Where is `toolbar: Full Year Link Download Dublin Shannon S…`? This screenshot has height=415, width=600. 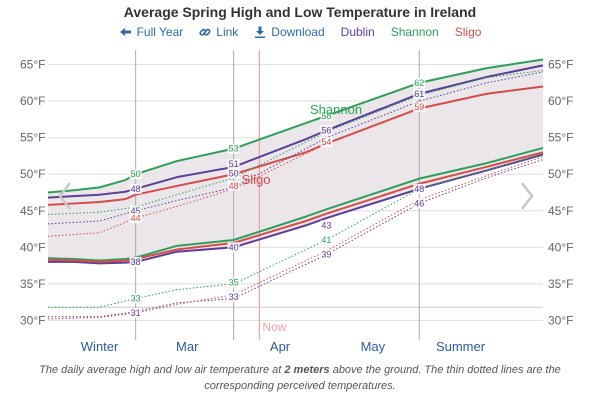 toolbar: Full Year Link Download Dublin Shannon S… is located at coordinates (300, 32).